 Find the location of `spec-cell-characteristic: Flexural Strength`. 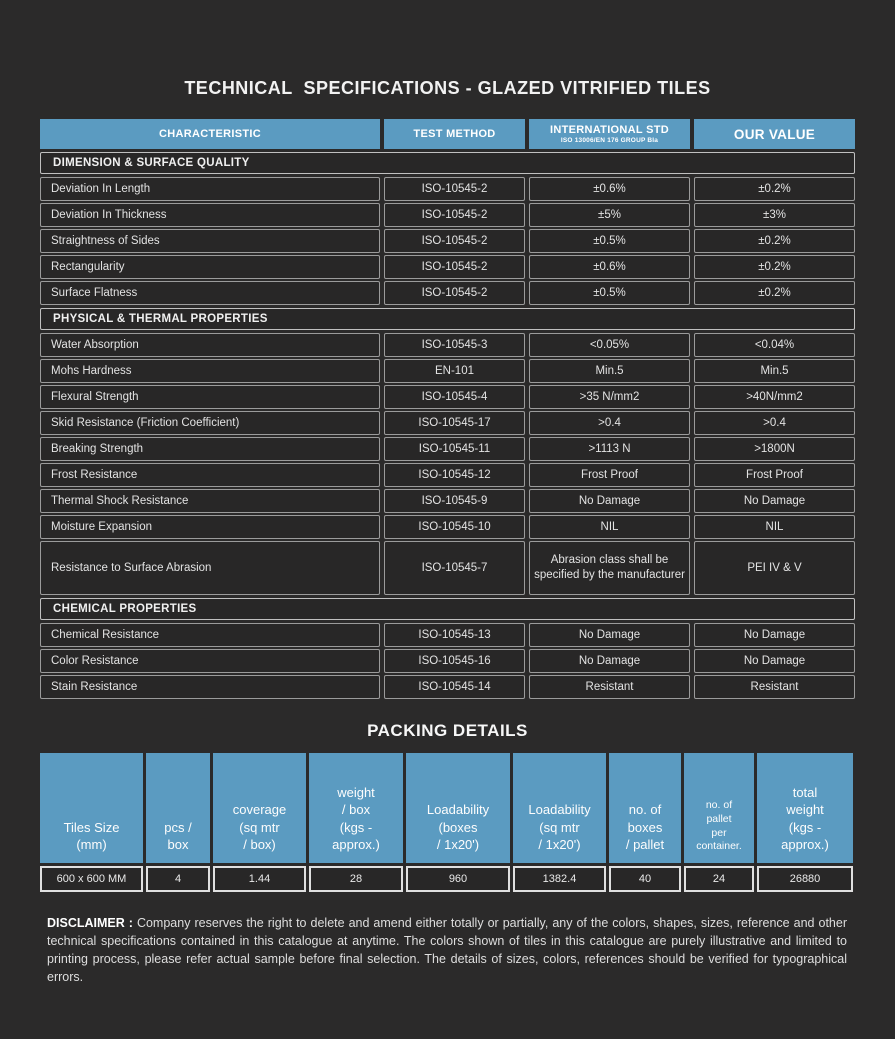

spec-cell-characteristic: Flexural Strength is located at coordinates (210, 397).